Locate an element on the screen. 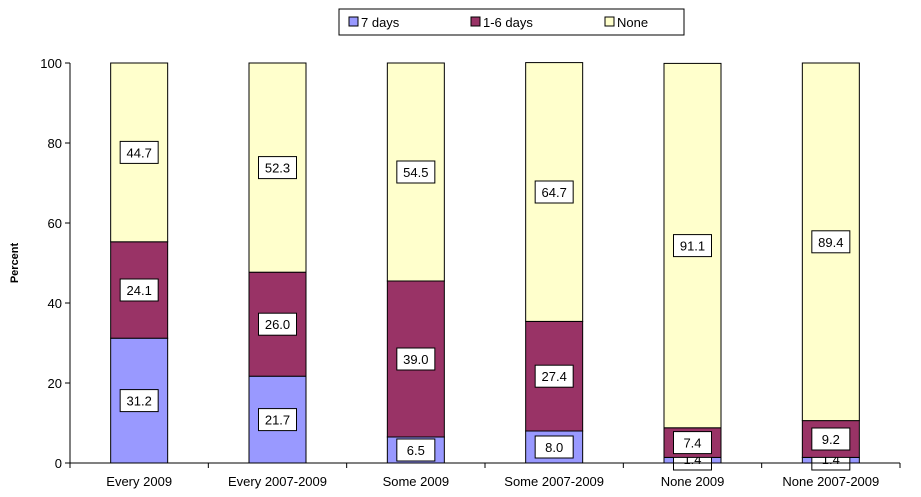 The image size is (921, 497). data-label: 24.1 is located at coordinates (139, 290).